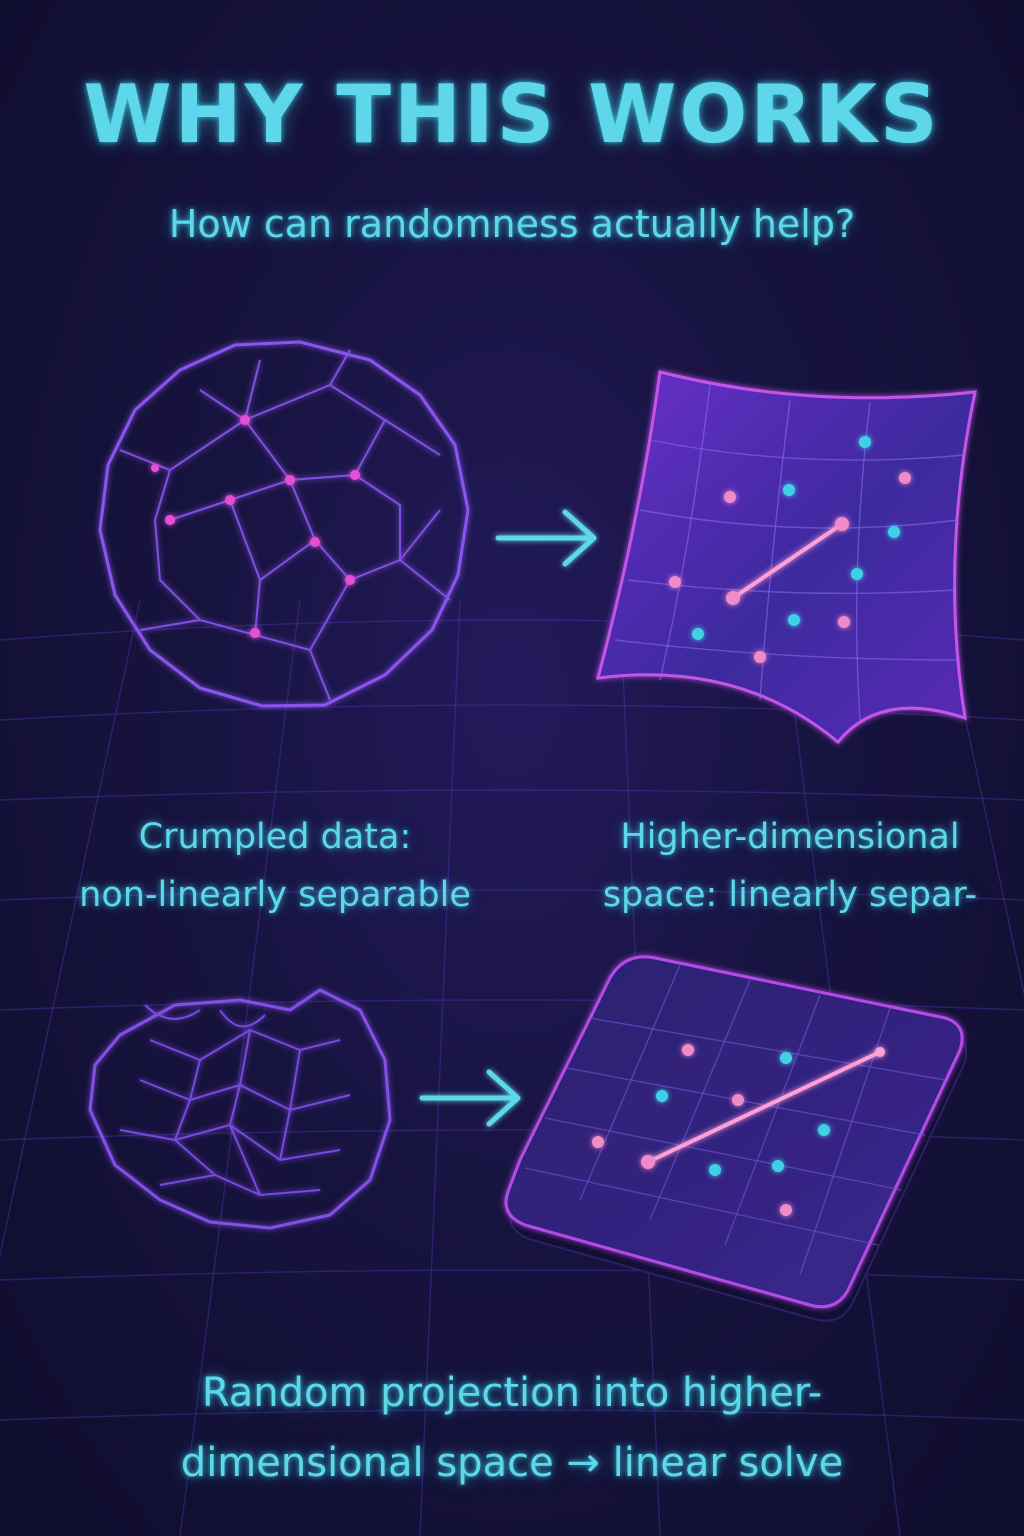  Describe the element at coordinates (512, 114) in the screenshot. I see `page-title: WHY THIS WORKS` at that location.